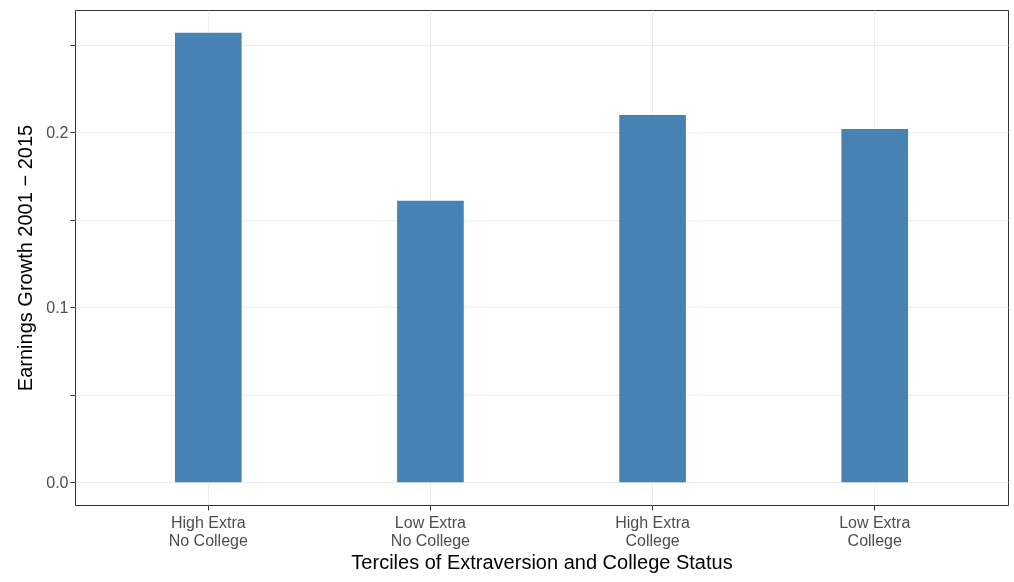 This screenshot has height=582, width=1014. I want to click on y-tick-label: 0.2, so click(57, 132).